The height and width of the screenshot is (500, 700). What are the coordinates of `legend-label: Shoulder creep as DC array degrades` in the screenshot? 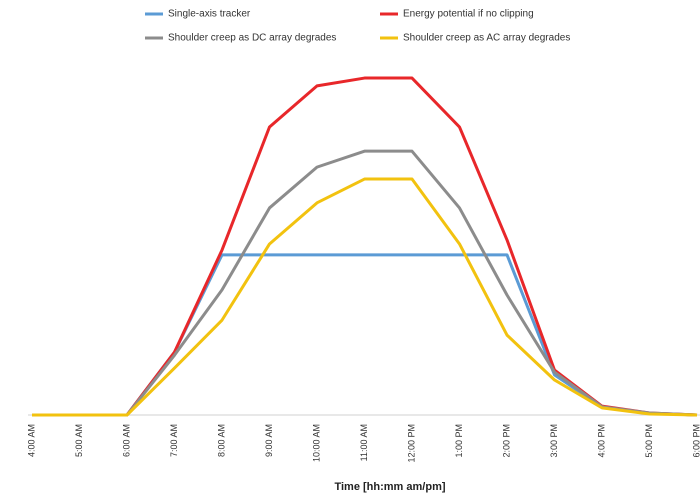 It's located at (252, 38).